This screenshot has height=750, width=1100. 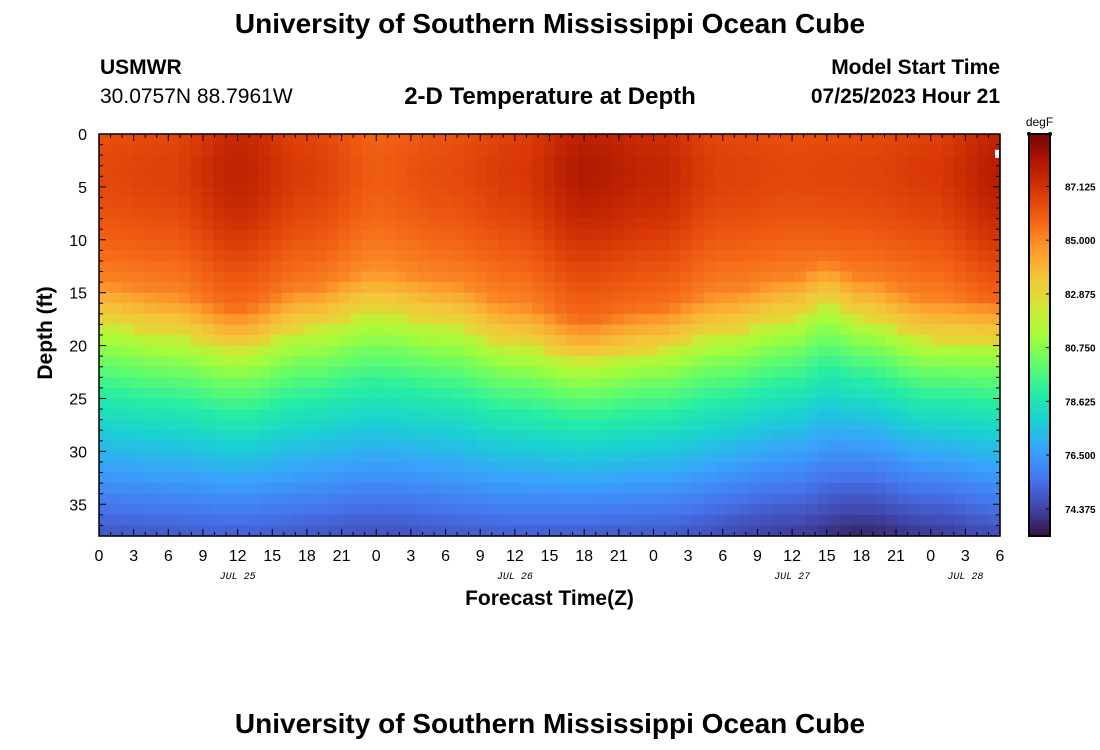 What do you see at coordinates (688, 556) in the screenshot?
I see `x-tick-label: 3` at bounding box center [688, 556].